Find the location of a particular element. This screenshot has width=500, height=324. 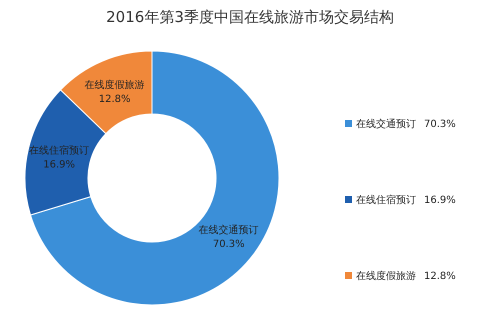

legend-label: 在线交通预订 is located at coordinates (386, 124).